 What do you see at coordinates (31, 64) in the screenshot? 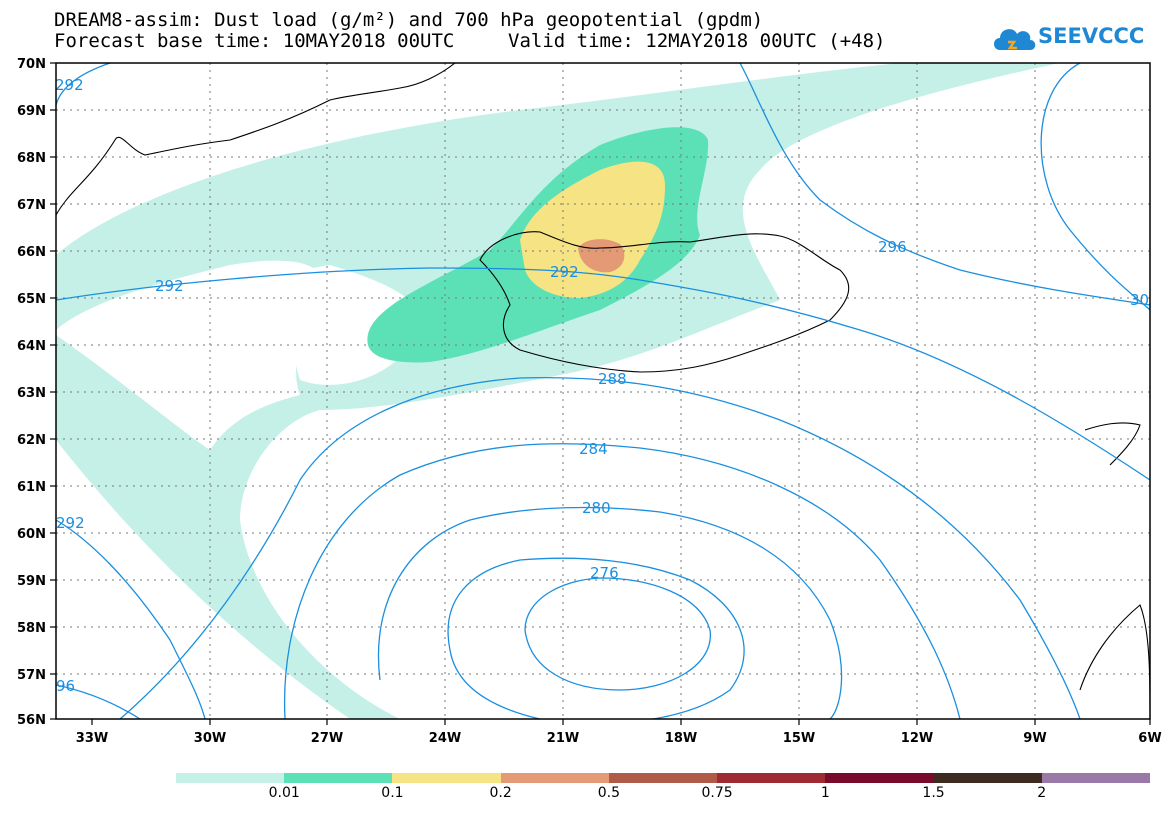
I see `lat-label: 70N` at bounding box center [31, 64].